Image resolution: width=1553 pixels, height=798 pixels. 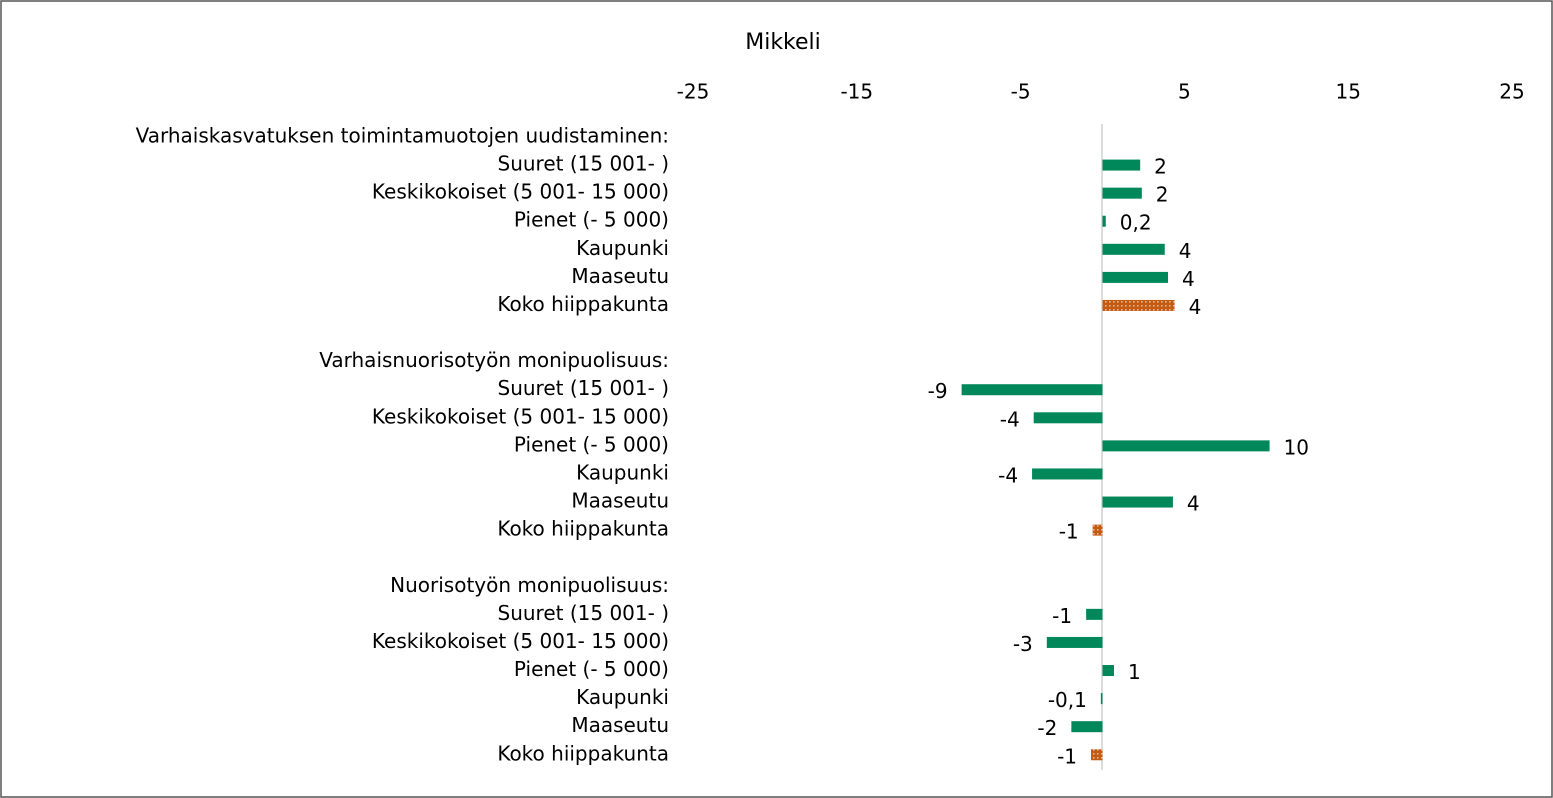 What do you see at coordinates (1347, 92) in the screenshot?
I see `x-tick-label: 15` at bounding box center [1347, 92].